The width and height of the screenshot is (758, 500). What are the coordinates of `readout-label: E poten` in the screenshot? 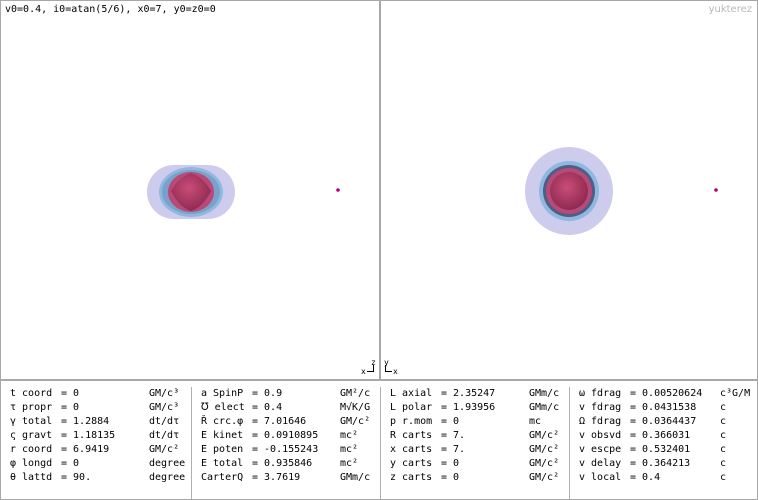 It's located at (222, 449).